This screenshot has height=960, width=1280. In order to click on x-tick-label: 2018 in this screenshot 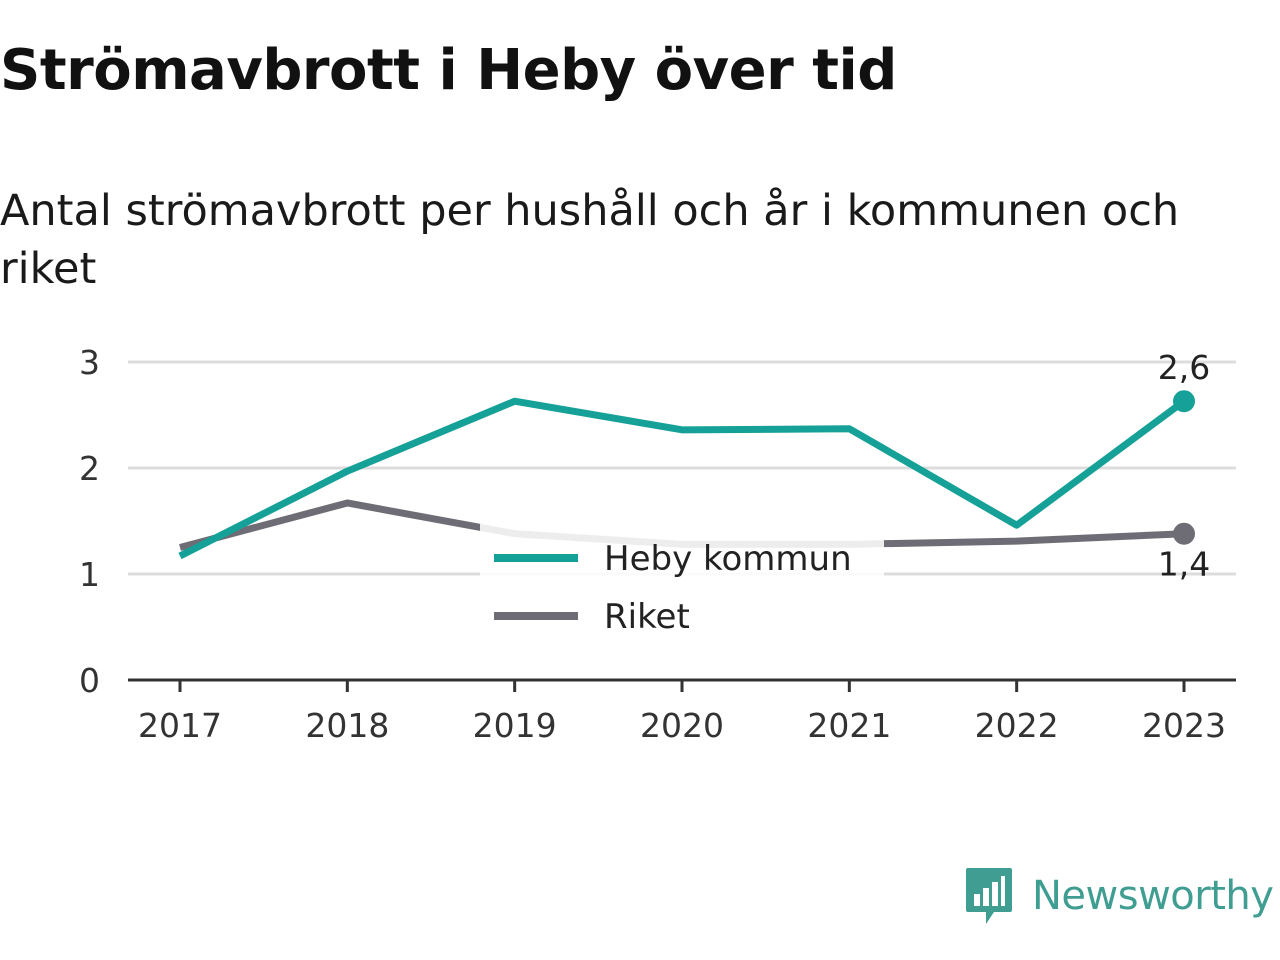, I will do `click(347, 725)`.